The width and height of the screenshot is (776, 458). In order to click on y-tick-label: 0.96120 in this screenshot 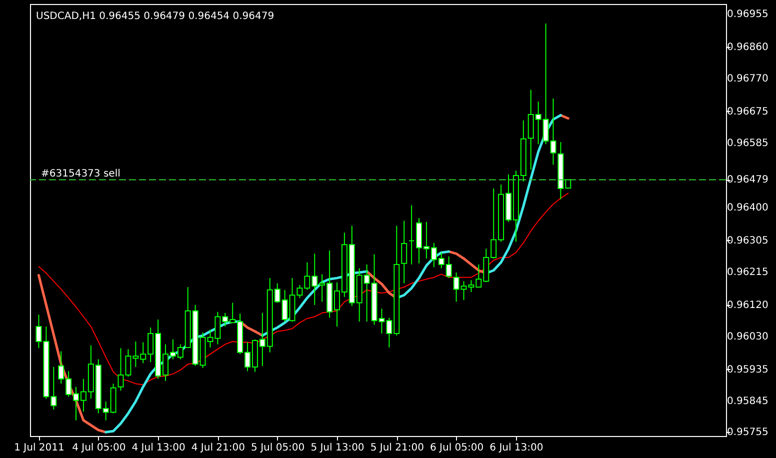, I will do `click(747, 305)`.